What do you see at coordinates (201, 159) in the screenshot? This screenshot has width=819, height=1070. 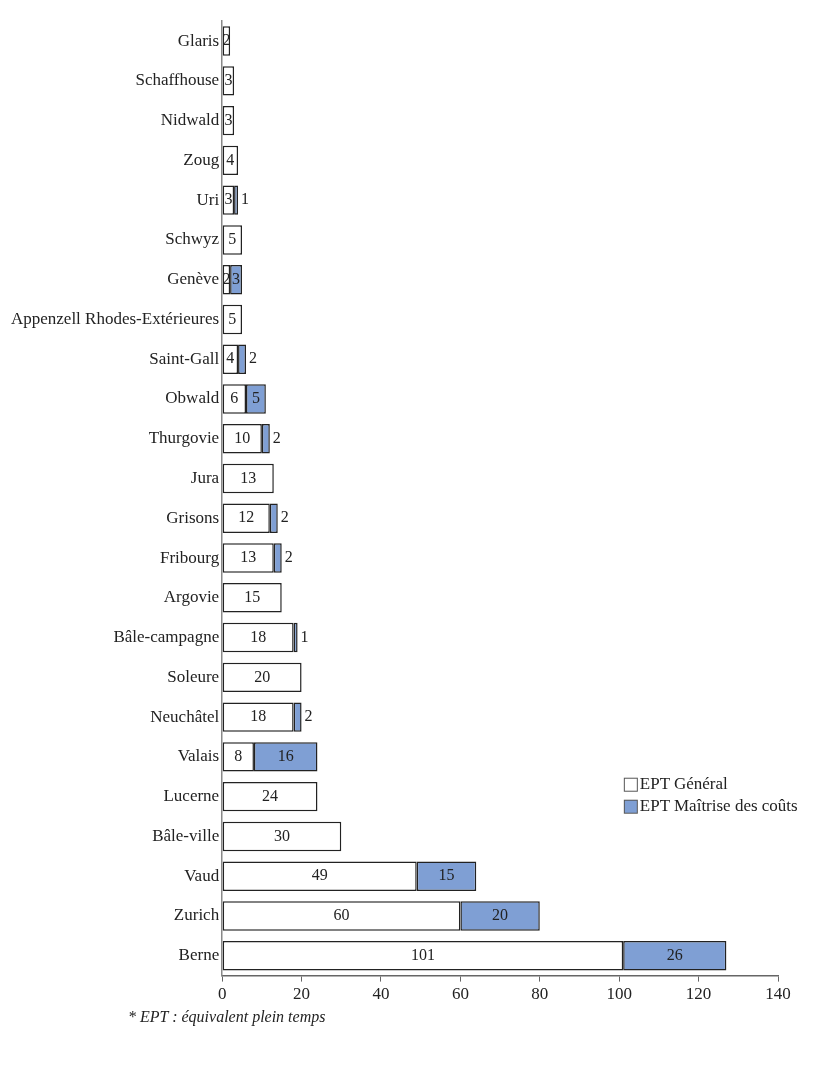 I see `y-tick-label: Zoug` at bounding box center [201, 159].